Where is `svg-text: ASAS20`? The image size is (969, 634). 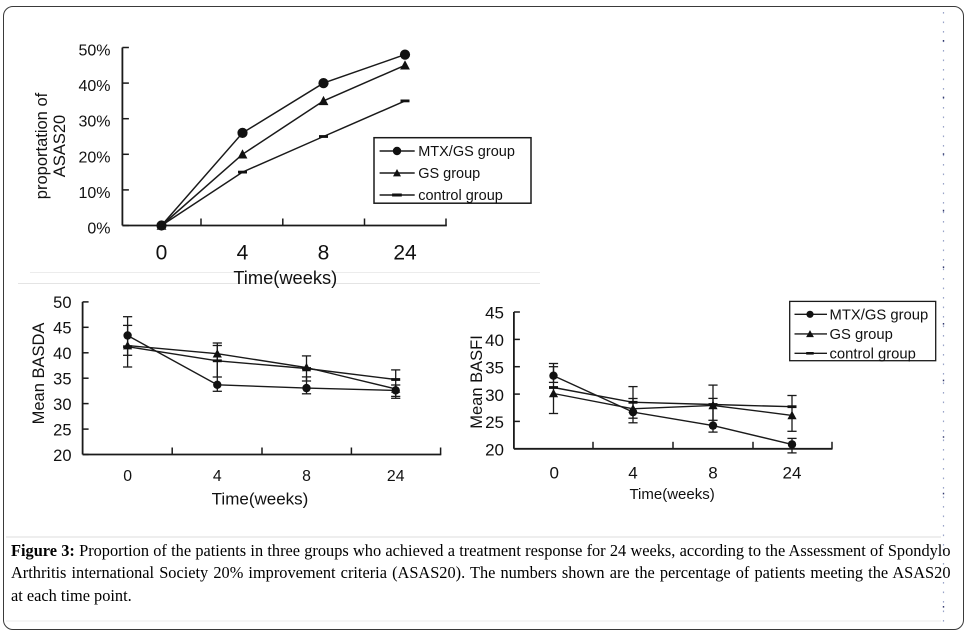
svg-text: ASAS20 is located at coordinates (60, 146).